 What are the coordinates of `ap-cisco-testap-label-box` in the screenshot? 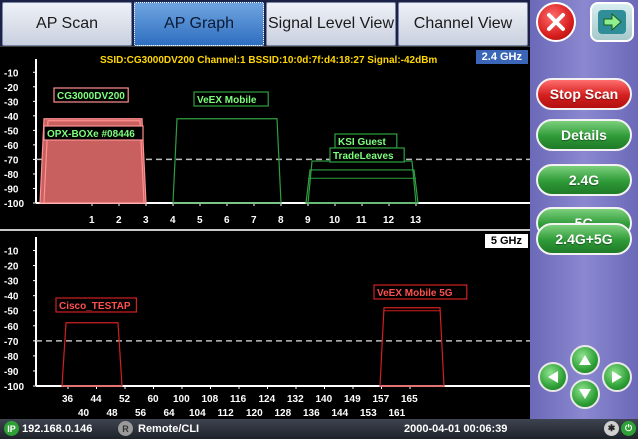 It's located at (96, 305).